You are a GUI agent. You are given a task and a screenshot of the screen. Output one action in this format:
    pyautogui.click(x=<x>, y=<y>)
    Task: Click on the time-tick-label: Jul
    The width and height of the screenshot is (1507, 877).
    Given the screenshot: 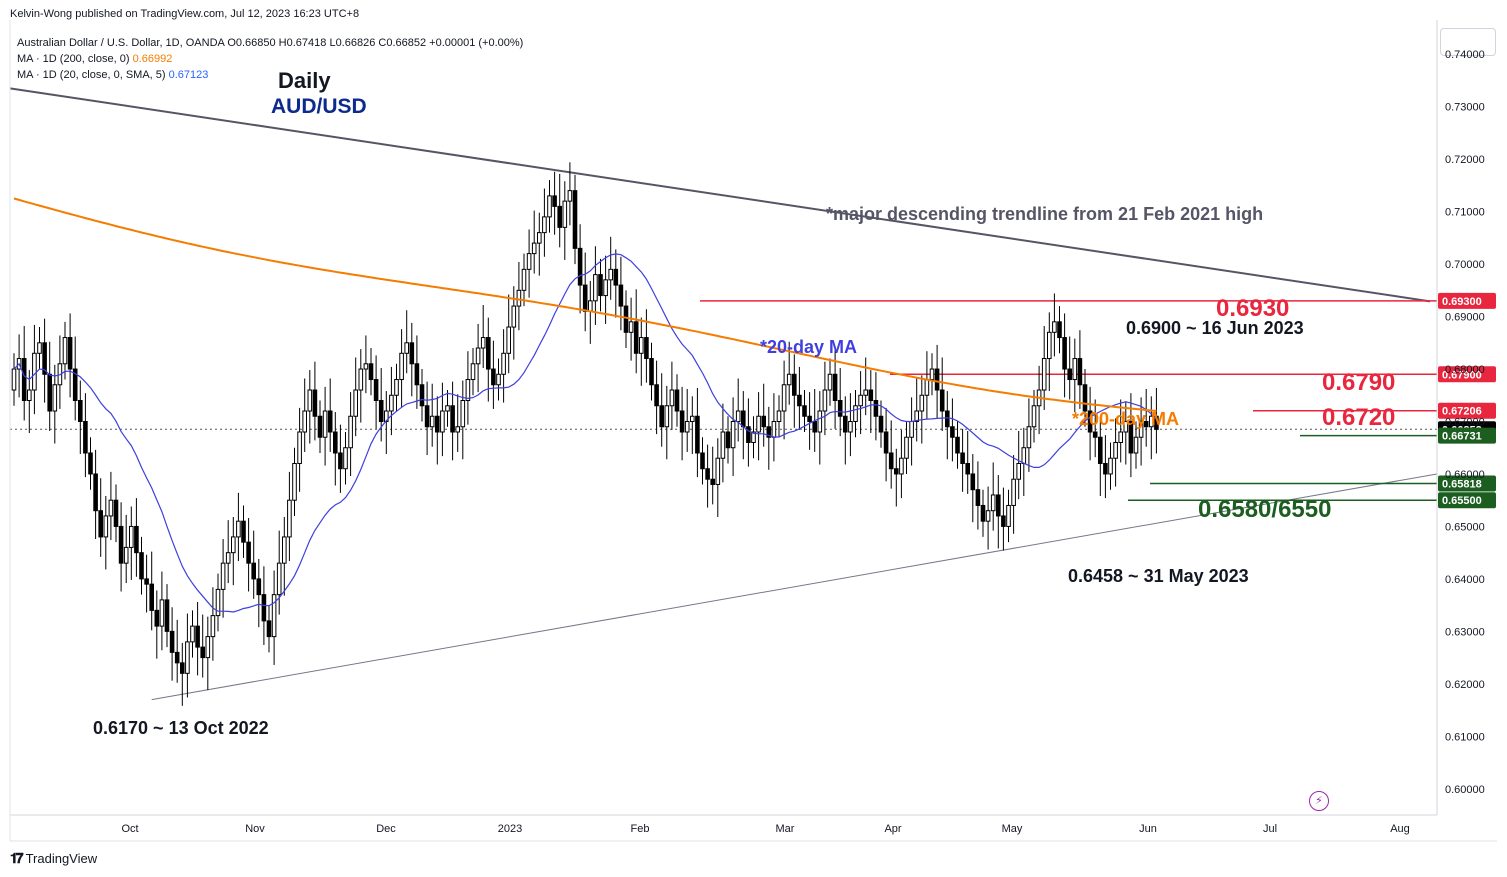 What is the action you would take?
    pyautogui.click(x=1270, y=829)
    